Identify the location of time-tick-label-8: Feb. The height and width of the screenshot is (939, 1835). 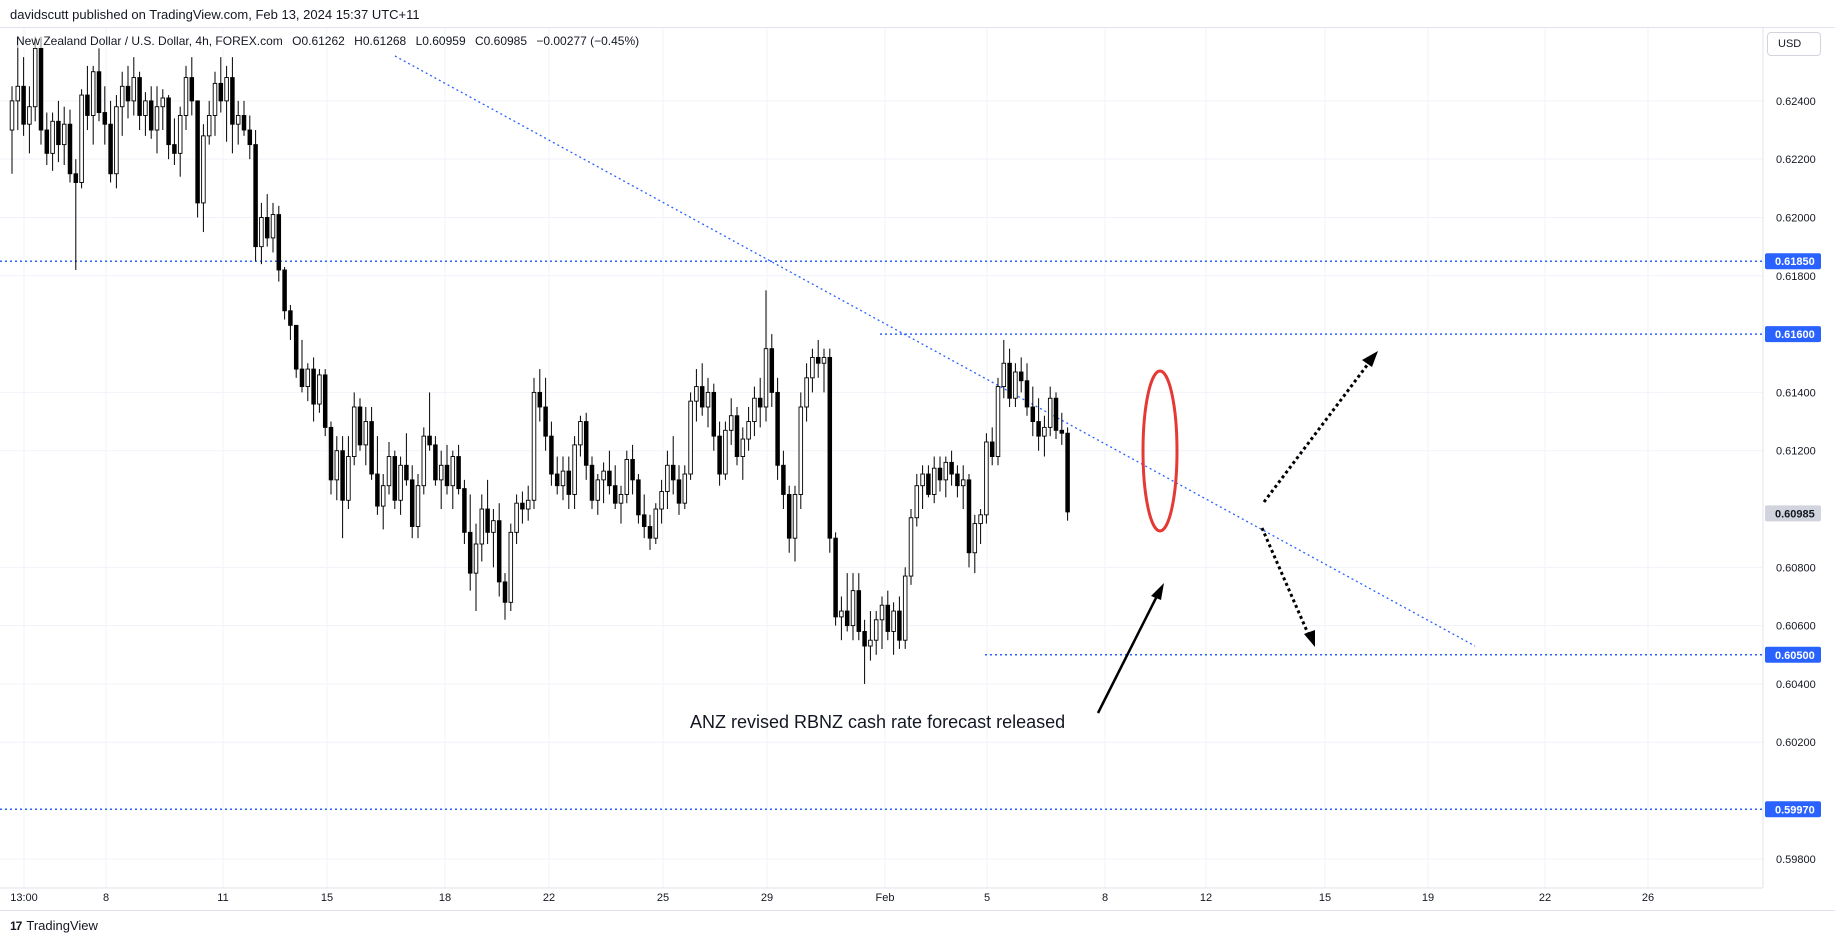
(885, 898).